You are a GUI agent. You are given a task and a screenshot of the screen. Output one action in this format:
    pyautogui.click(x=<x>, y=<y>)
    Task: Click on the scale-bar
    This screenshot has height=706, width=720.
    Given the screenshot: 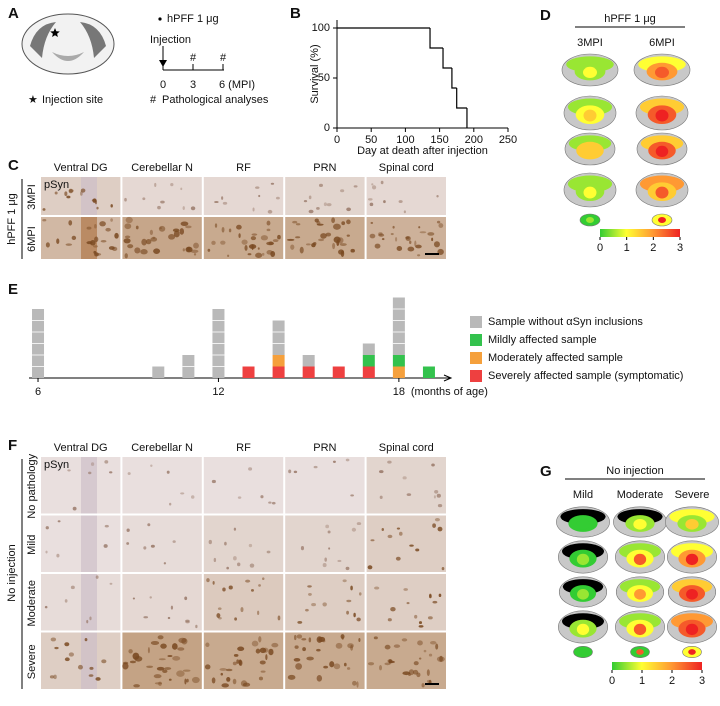 What is the action you would take?
    pyautogui.click(x=432, y=684)
    